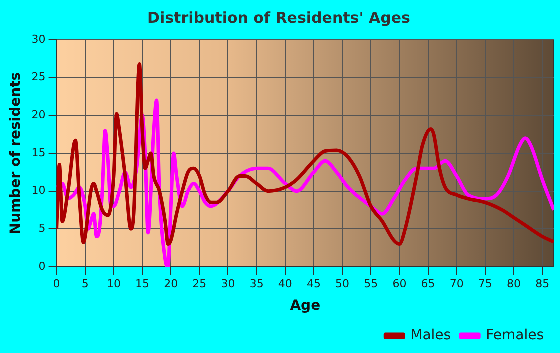  Describe the element at coordinates (39, 39) in the screenshot. I see `y-tick-label: 30` at that location.